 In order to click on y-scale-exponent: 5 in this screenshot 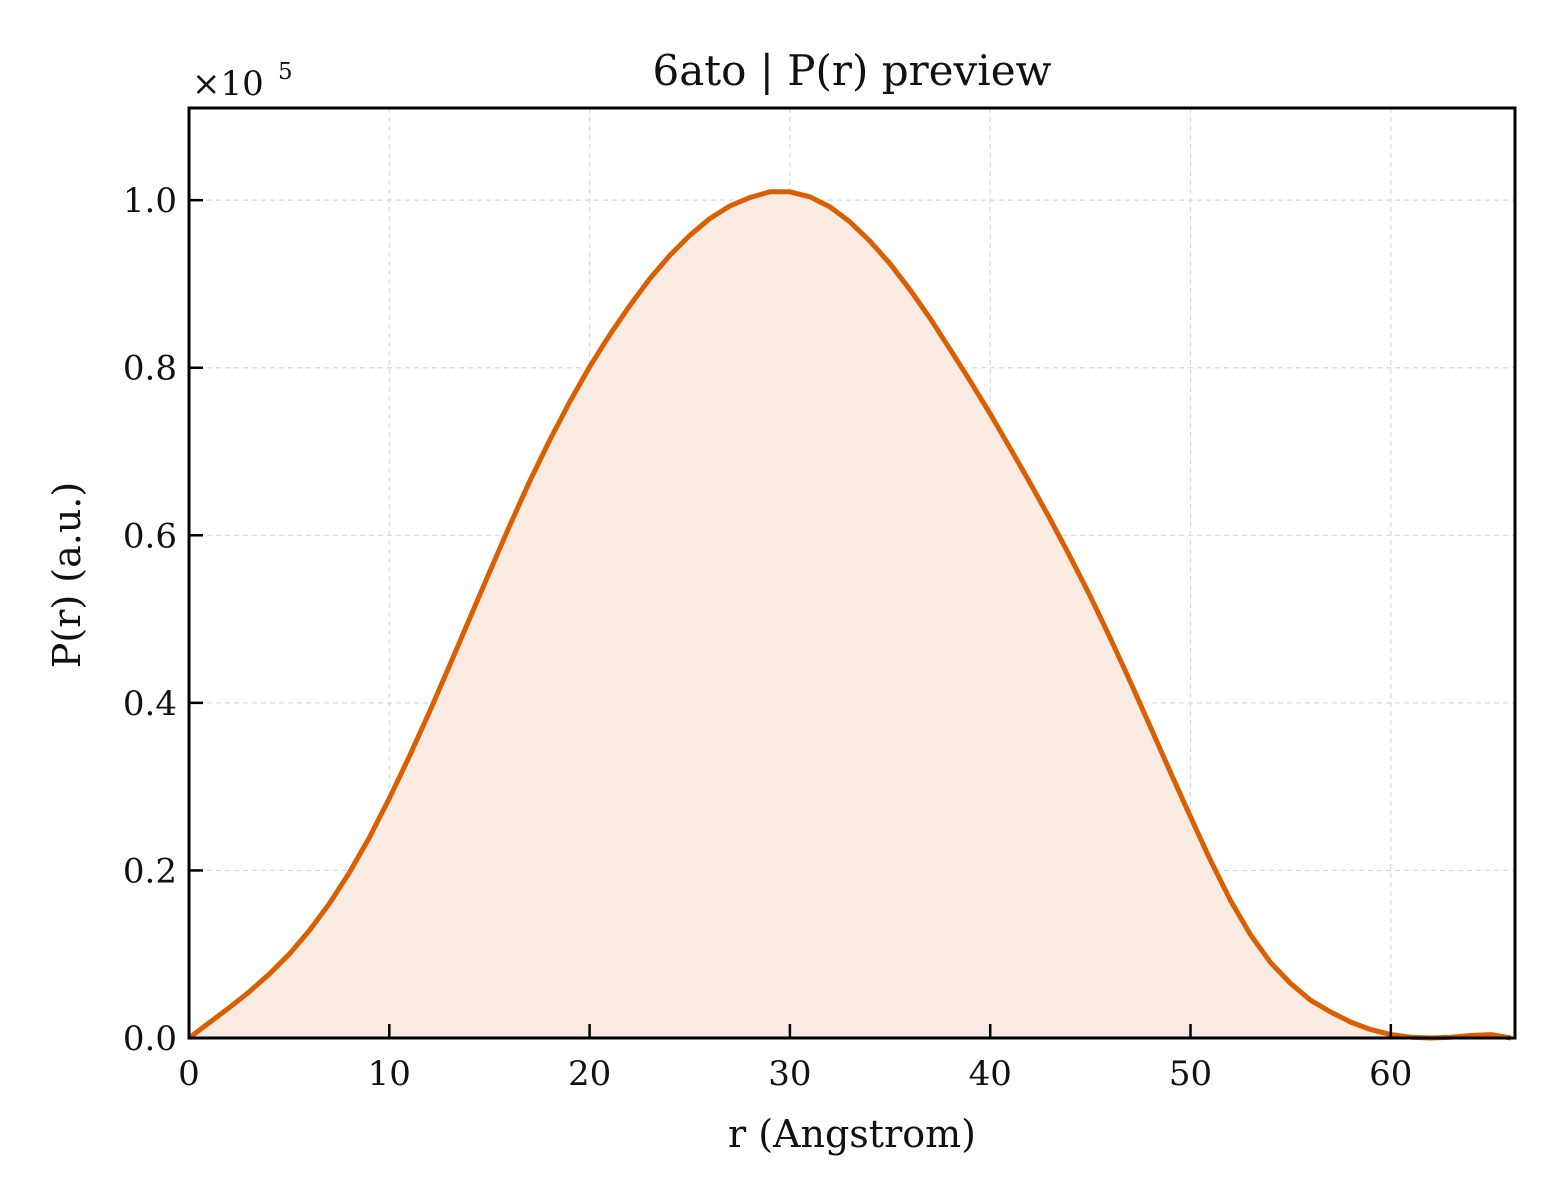, I will do `click(285, 72)`.